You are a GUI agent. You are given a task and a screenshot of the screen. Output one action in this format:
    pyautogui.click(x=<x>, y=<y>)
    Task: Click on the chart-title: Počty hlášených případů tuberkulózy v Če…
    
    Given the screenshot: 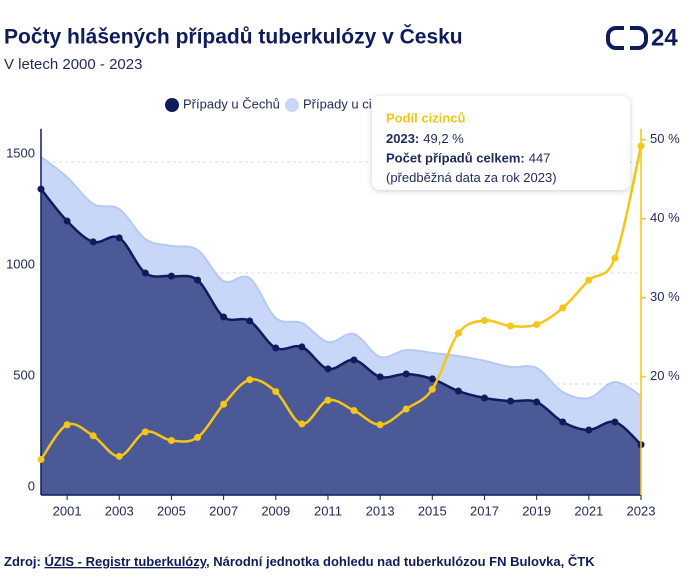 What is the action you would take?
    pyautogui.click(x=233, y=37)
    